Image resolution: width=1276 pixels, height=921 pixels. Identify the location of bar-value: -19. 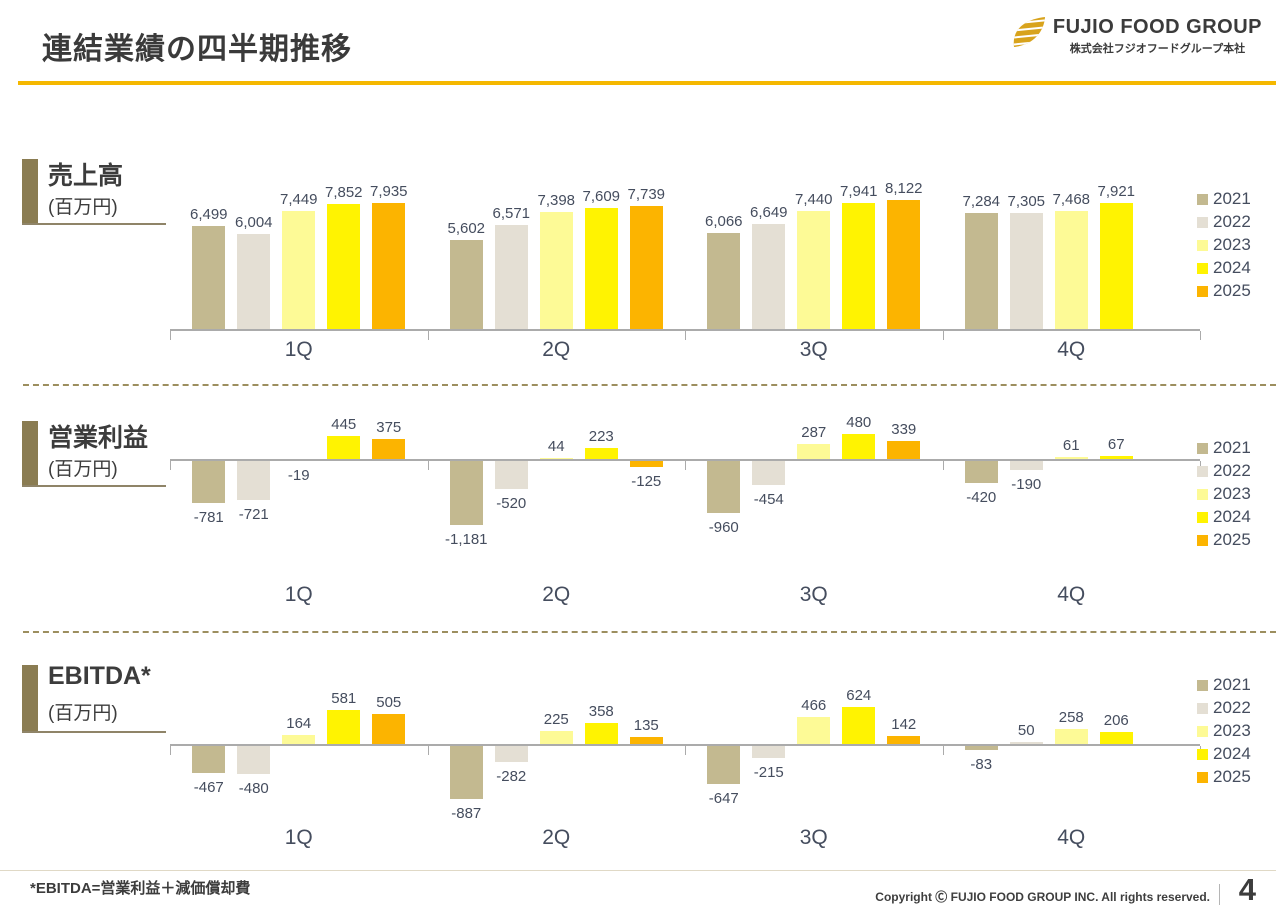
(298, 475).